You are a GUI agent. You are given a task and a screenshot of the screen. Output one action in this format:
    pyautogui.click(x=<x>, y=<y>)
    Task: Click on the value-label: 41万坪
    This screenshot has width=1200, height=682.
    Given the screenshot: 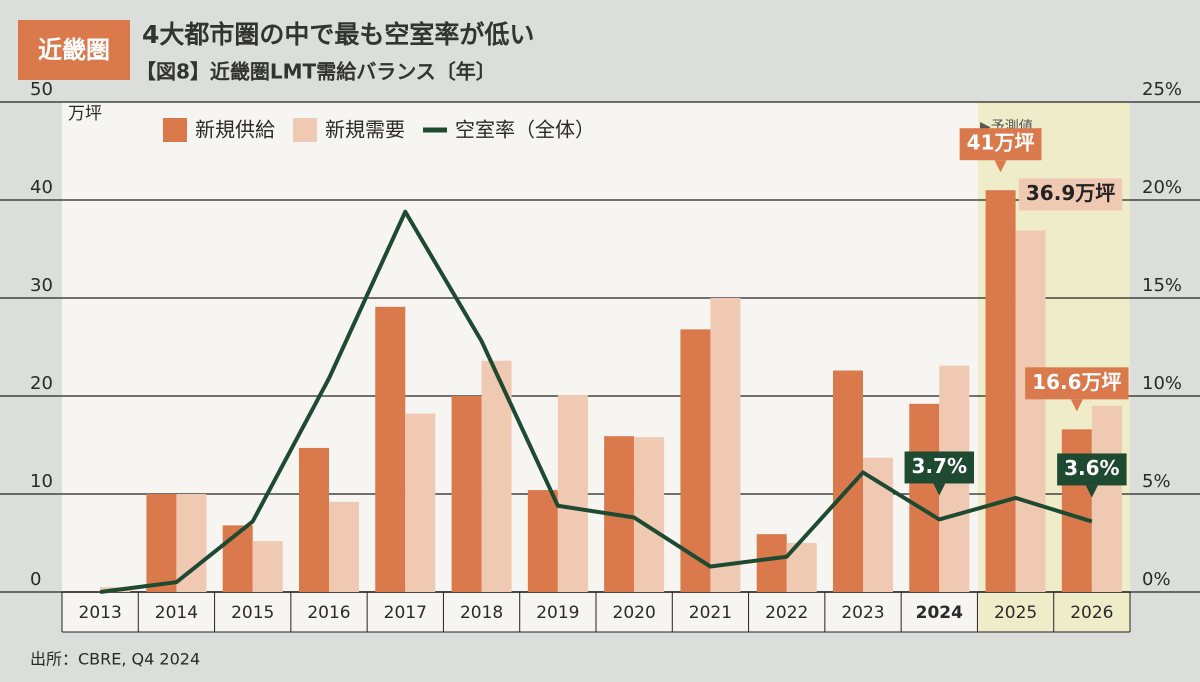 What is the action you would take?
    pyautogui.click(x=1001, y=143)
    